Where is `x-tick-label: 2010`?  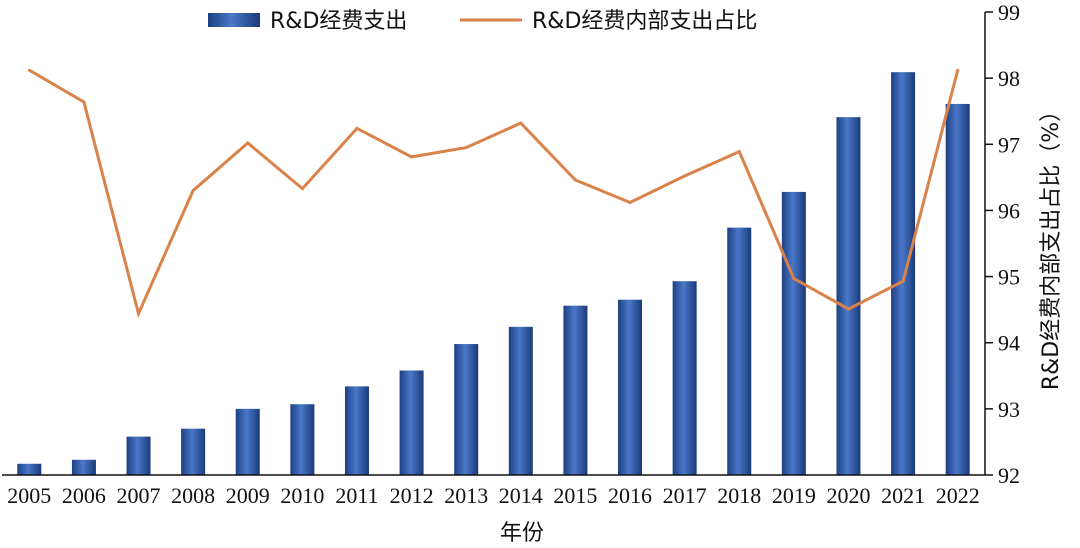
x-tick-label: 2010 is located at coordinates (302, 495).